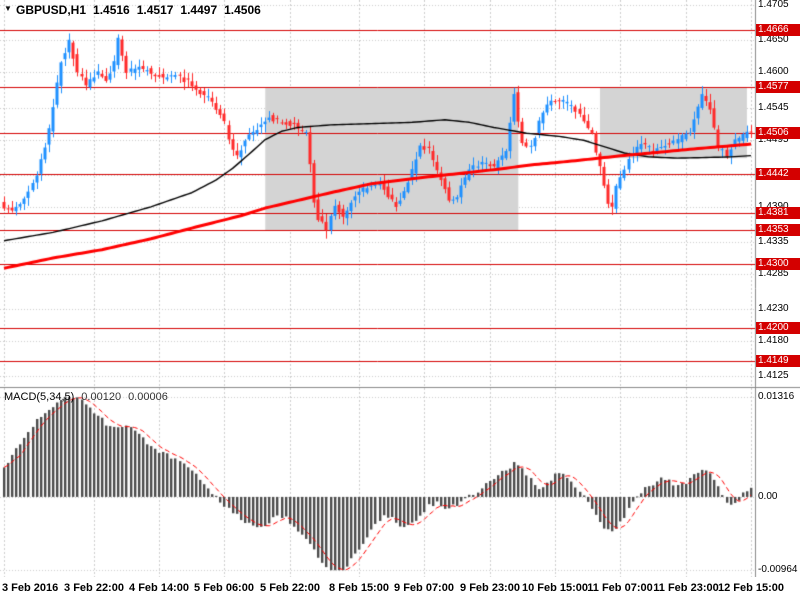 The width and height of the screenshot is (800, 600). What do you see at coordinates (773, 107) in the screenshot?
I see `price-axis-label: 1.4545` at bounding box center [773, 107].